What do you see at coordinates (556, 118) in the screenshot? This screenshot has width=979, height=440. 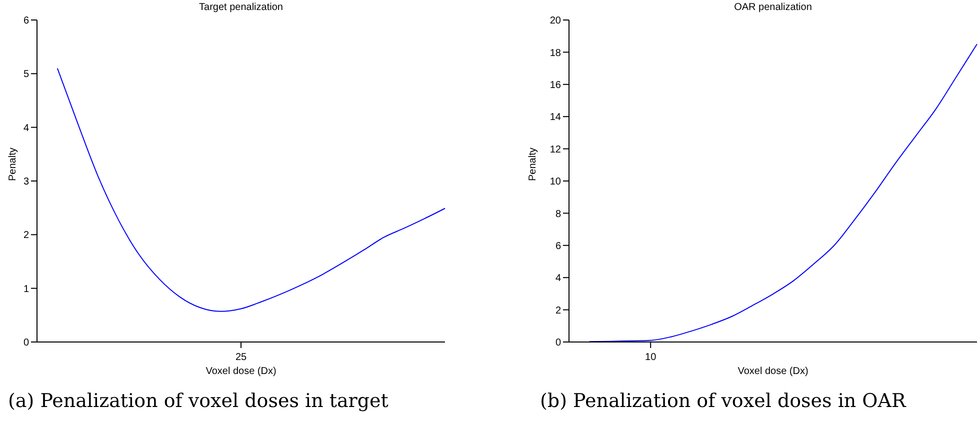 I see `y-tick-label: 14` at bounding box center [556, 118].